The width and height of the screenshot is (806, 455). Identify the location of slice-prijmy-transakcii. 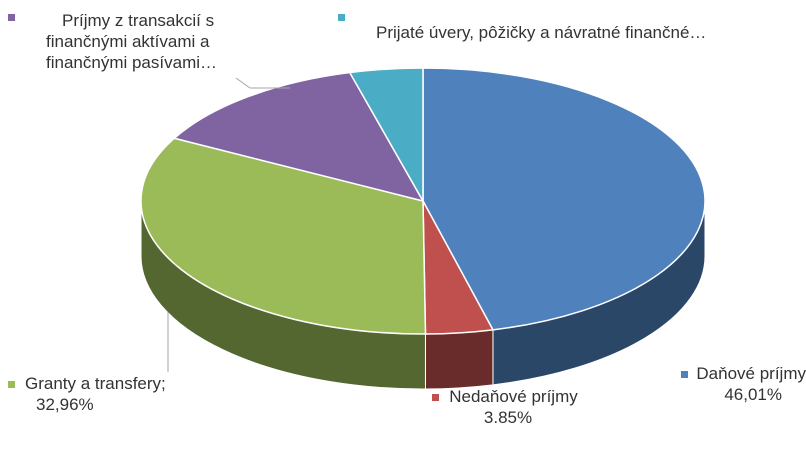
(298, 137).